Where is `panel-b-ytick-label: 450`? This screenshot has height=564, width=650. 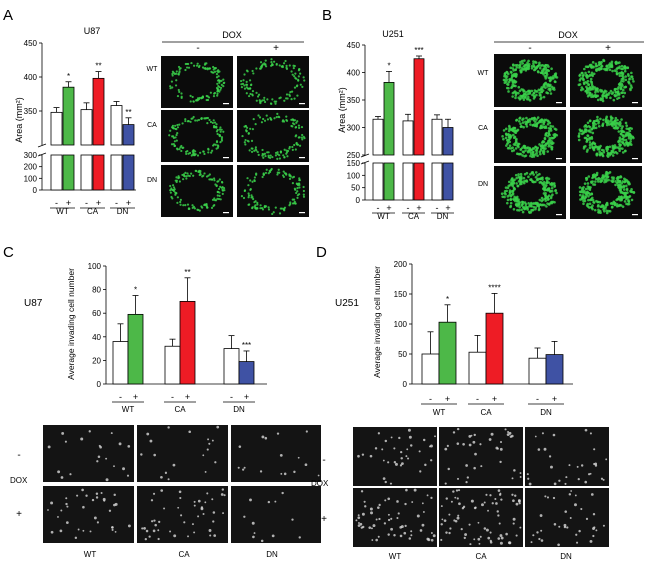
panel-b-ytick-label: 450 is located at coordinates (354, 45).